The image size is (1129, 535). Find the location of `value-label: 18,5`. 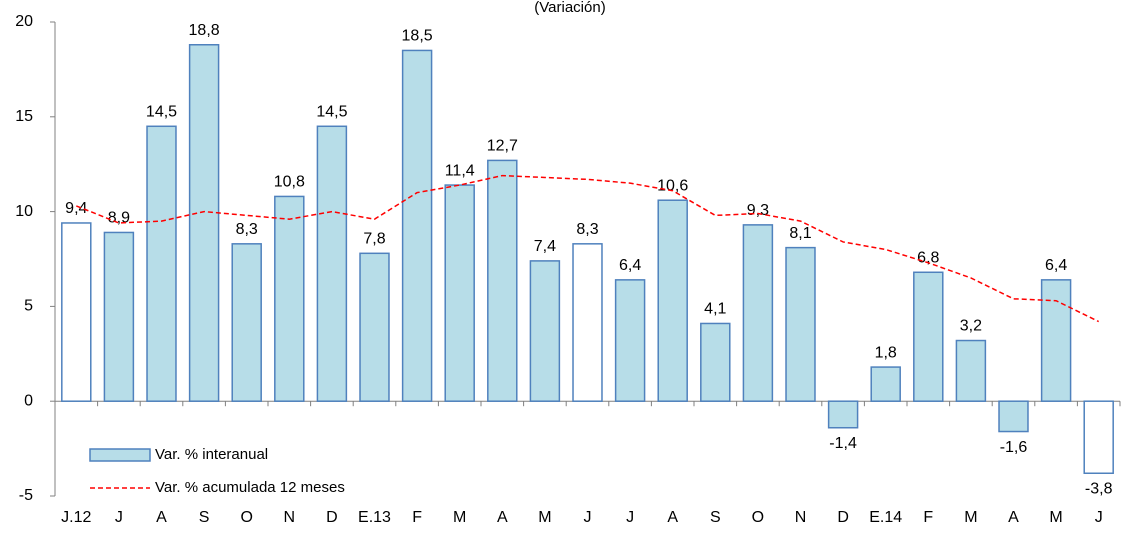

value-label: 18,5 is located at coordinates (417, 36).